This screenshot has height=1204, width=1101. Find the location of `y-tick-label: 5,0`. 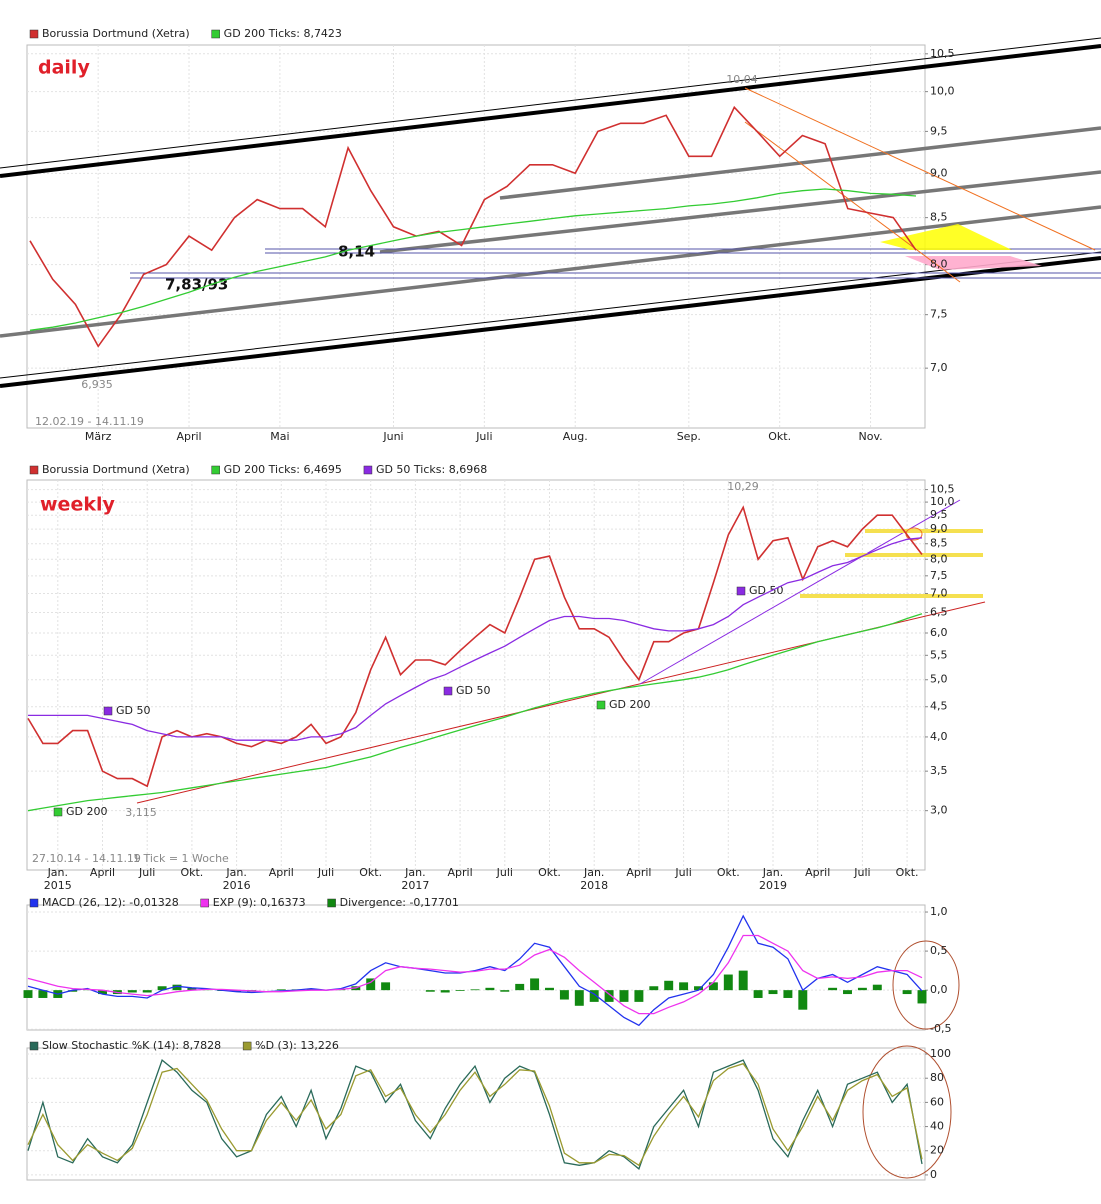

y-tick-label: 5,0 is located at coordinates (939, 679).